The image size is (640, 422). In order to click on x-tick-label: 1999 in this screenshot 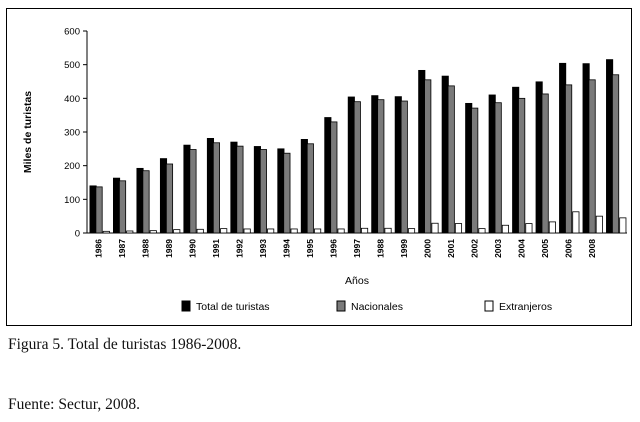, I will do `click(404, 248)`.